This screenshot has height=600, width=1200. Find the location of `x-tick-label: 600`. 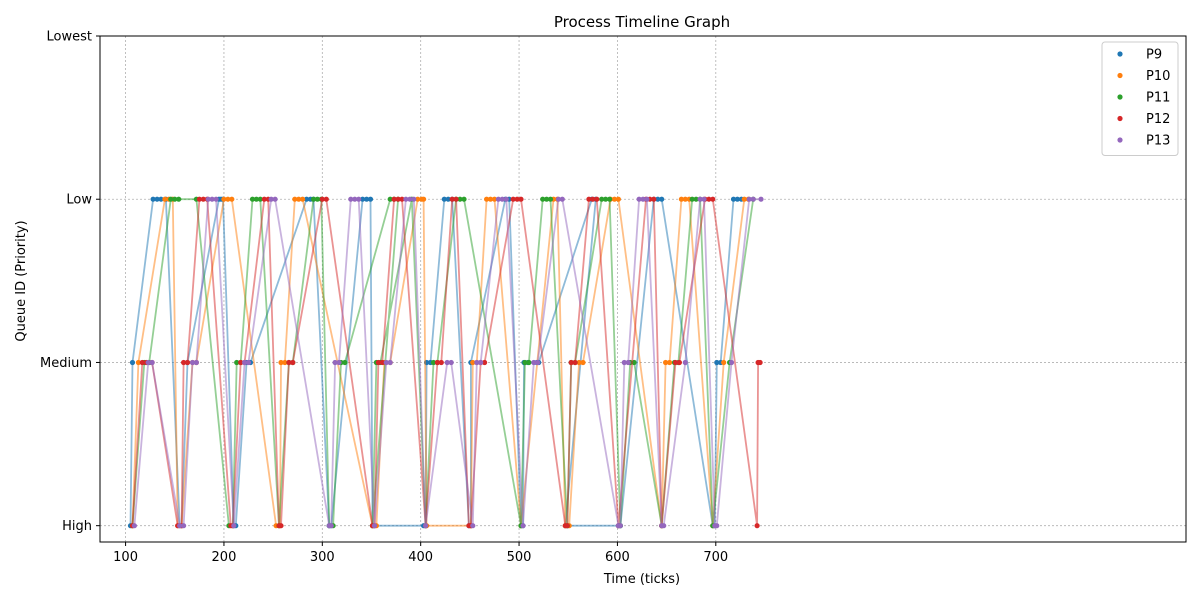

x-tick-label: 600 is located at coordinates (617, 557).